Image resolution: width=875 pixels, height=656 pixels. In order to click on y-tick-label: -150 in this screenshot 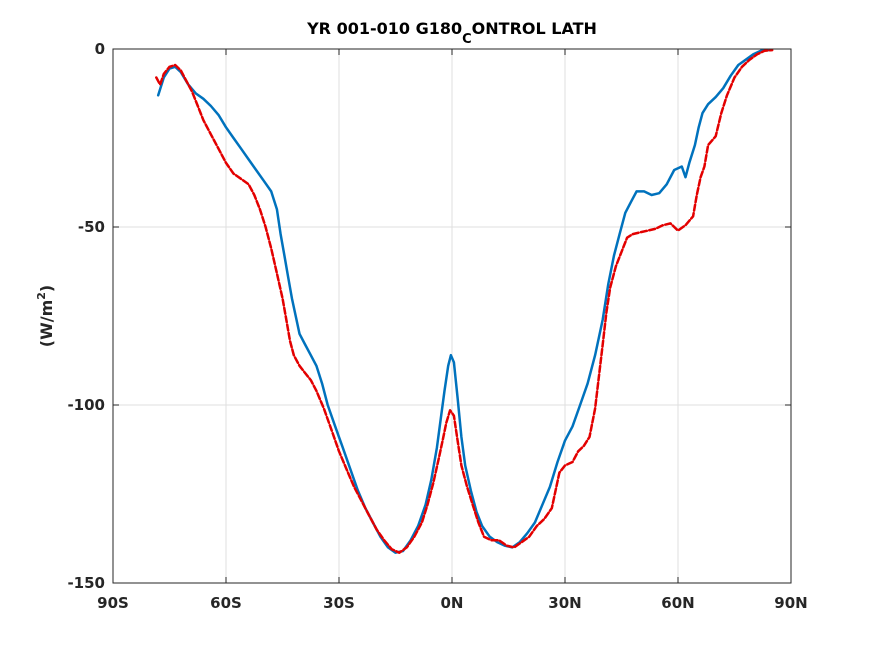, I will do `click(86, 583)`.